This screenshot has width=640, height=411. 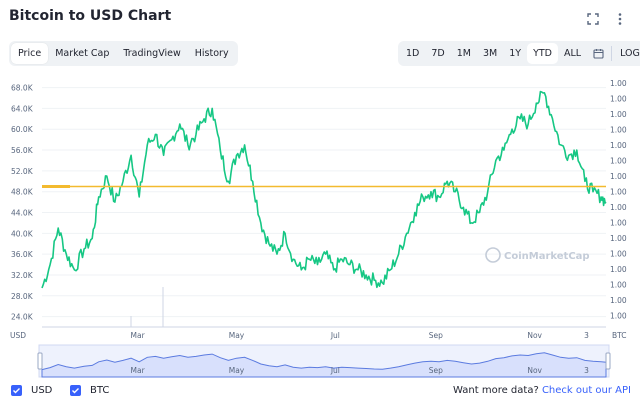 I want to click on tab-tradingview: TradingView, so click(x=152, y=53).